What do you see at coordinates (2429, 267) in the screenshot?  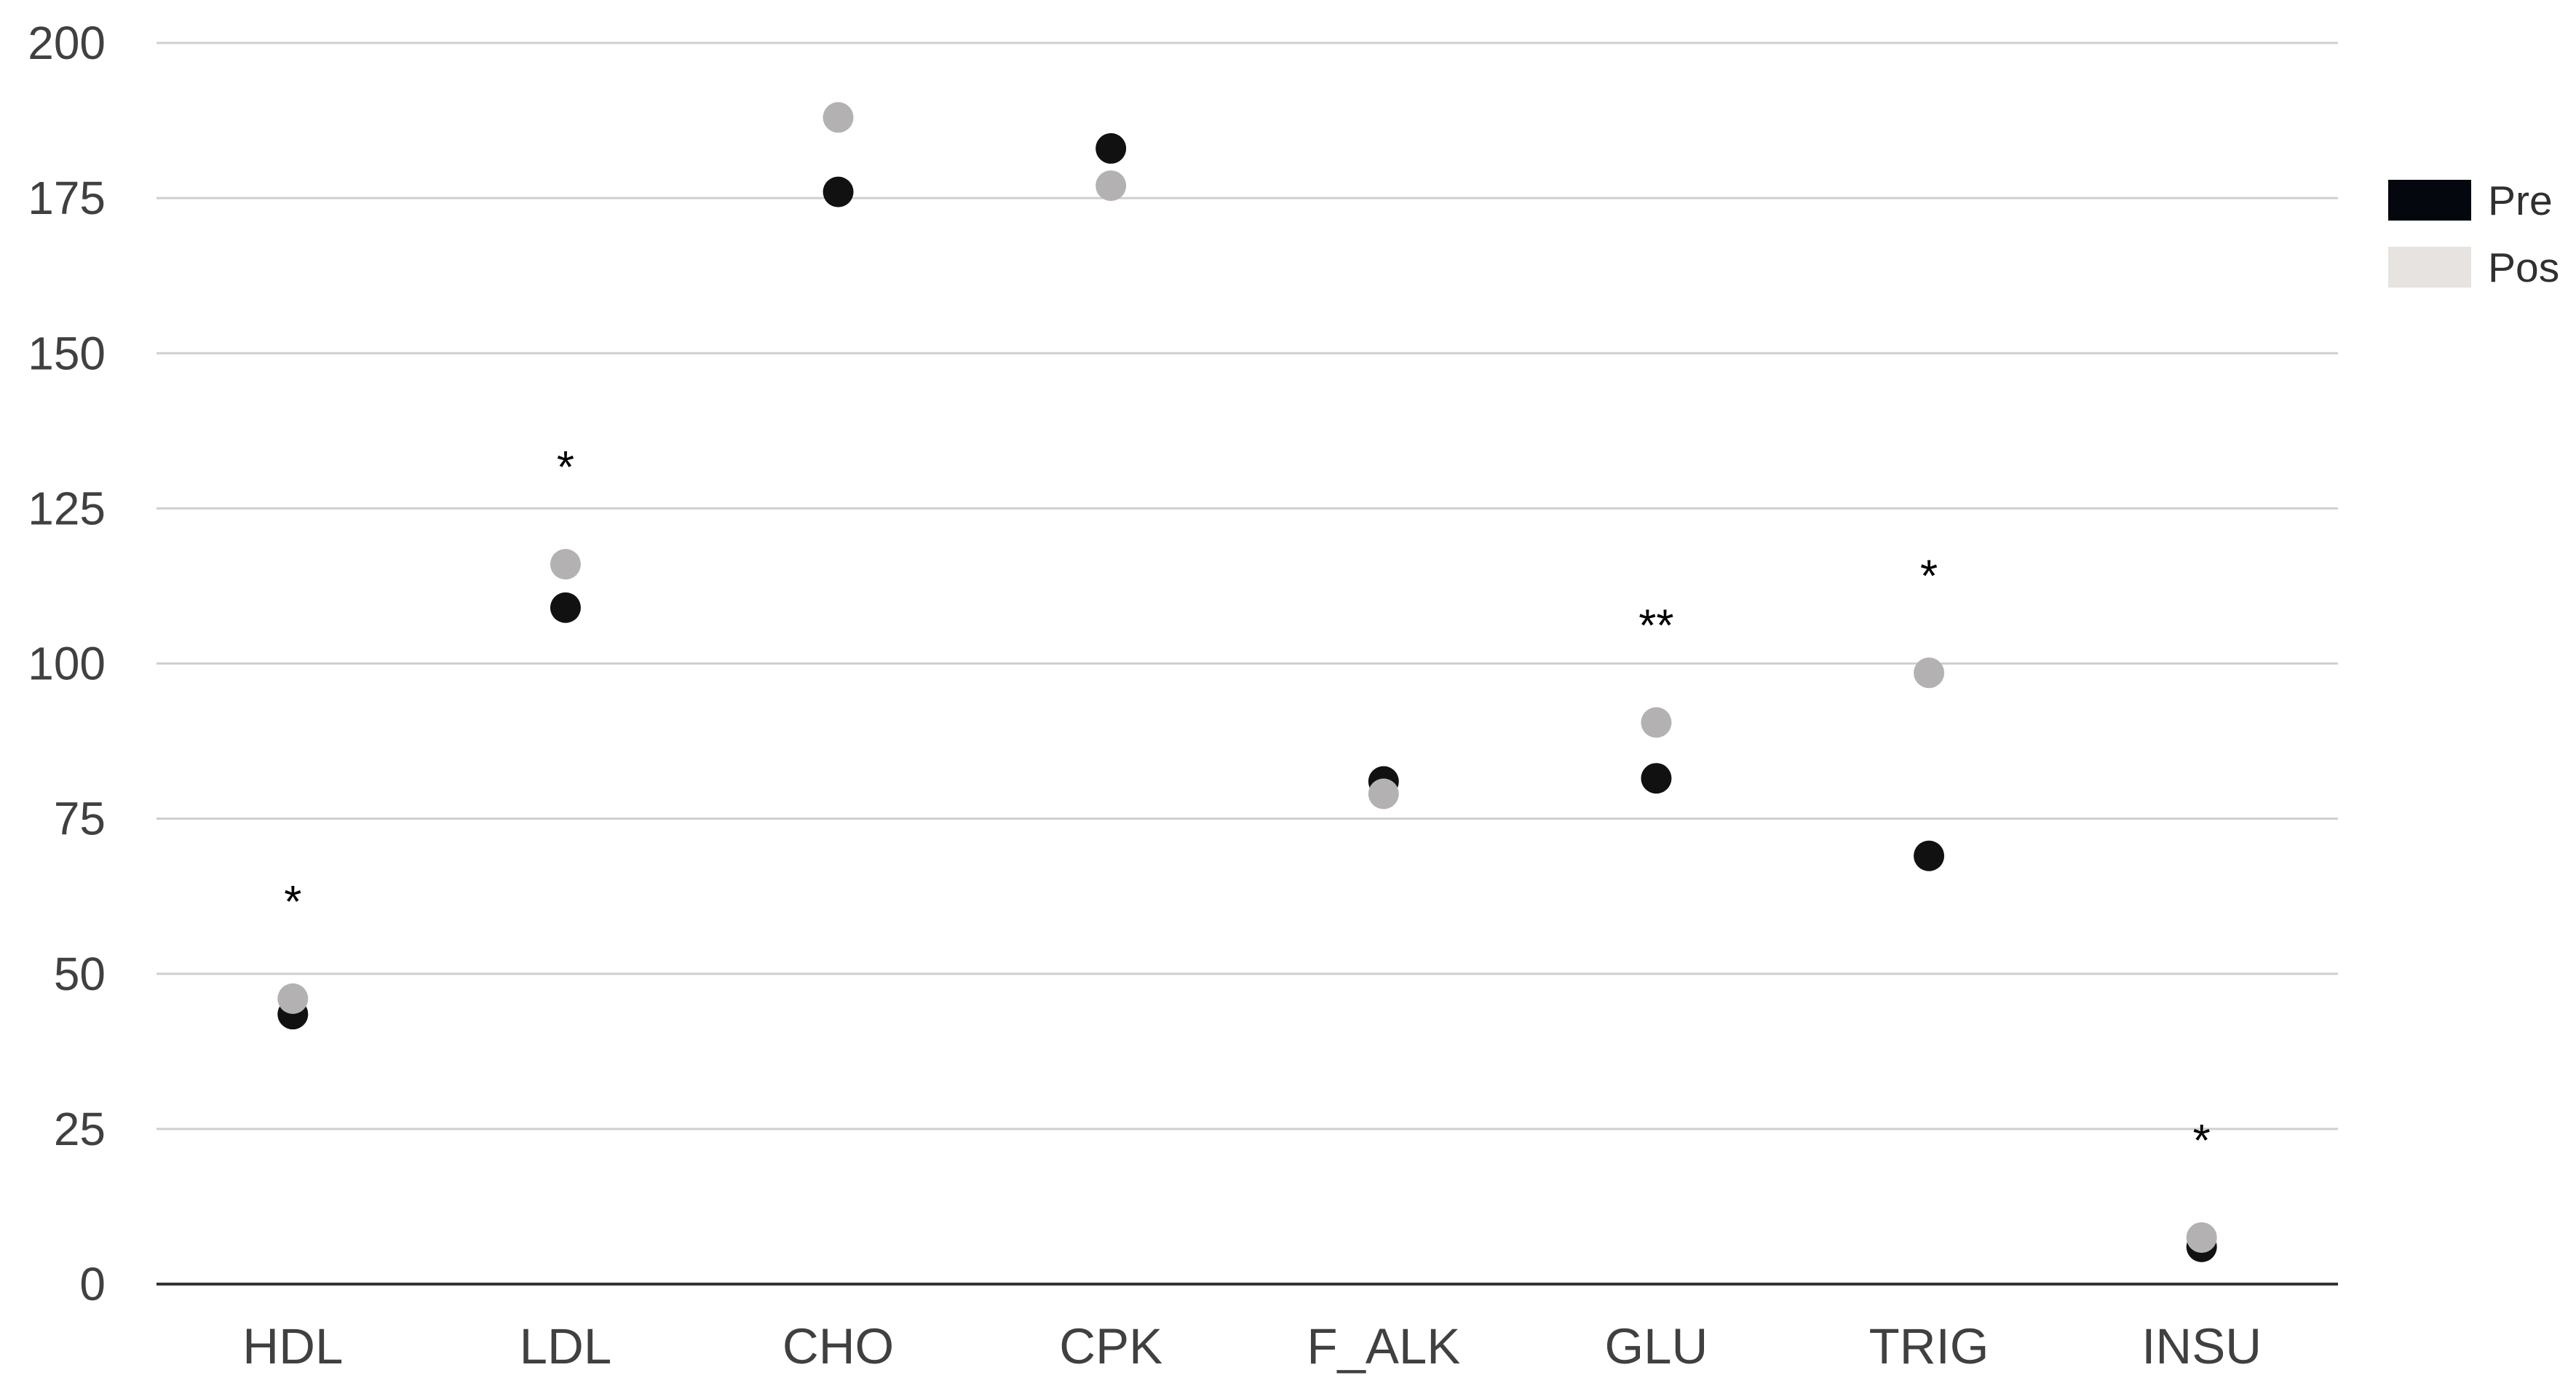 I see `legend-swatch-pos` at bounding box center [2429, 267].